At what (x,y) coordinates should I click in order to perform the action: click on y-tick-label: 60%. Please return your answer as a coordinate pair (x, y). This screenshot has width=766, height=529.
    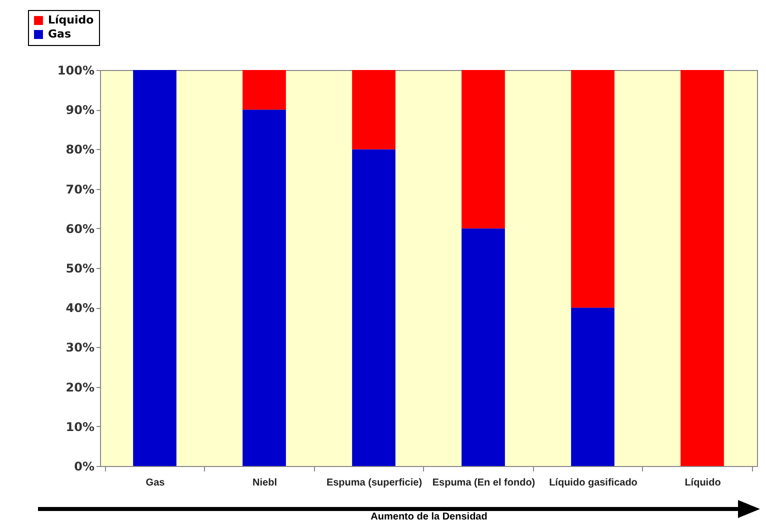
    Looking at the image, I should click on (80, 229).